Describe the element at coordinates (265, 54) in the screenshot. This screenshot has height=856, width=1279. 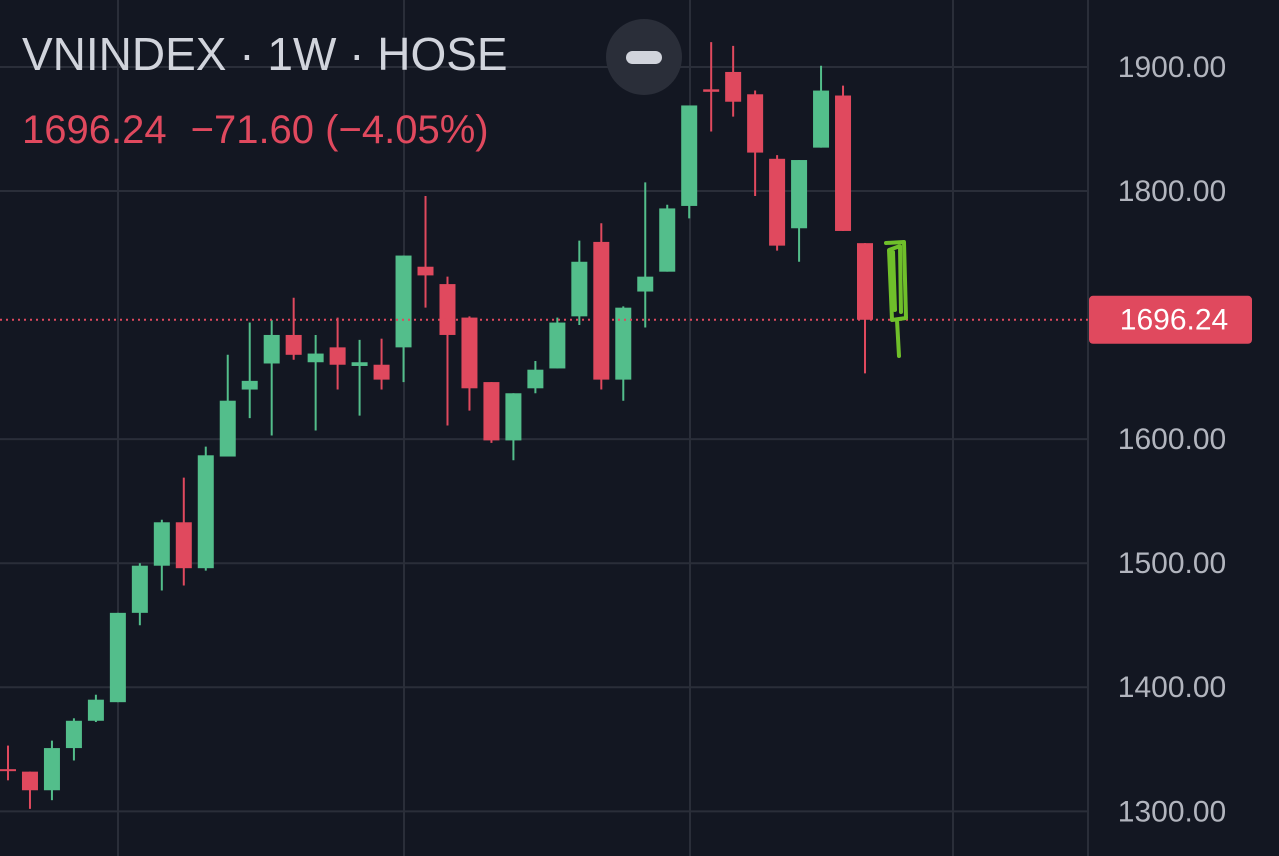
I see `chart-title: VNINDEX · 1W · HOSE` at that location.